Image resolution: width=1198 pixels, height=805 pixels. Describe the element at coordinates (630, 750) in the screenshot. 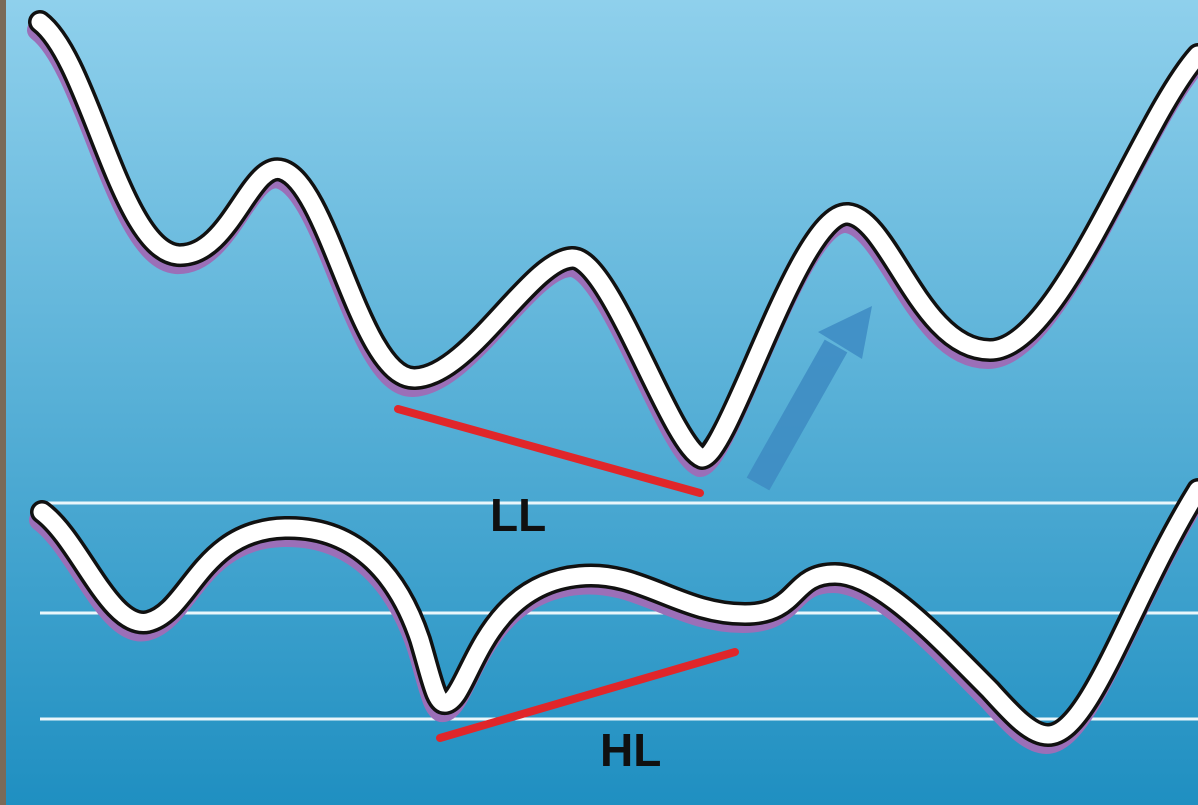

I see `higher-low-label: HL` at that location.